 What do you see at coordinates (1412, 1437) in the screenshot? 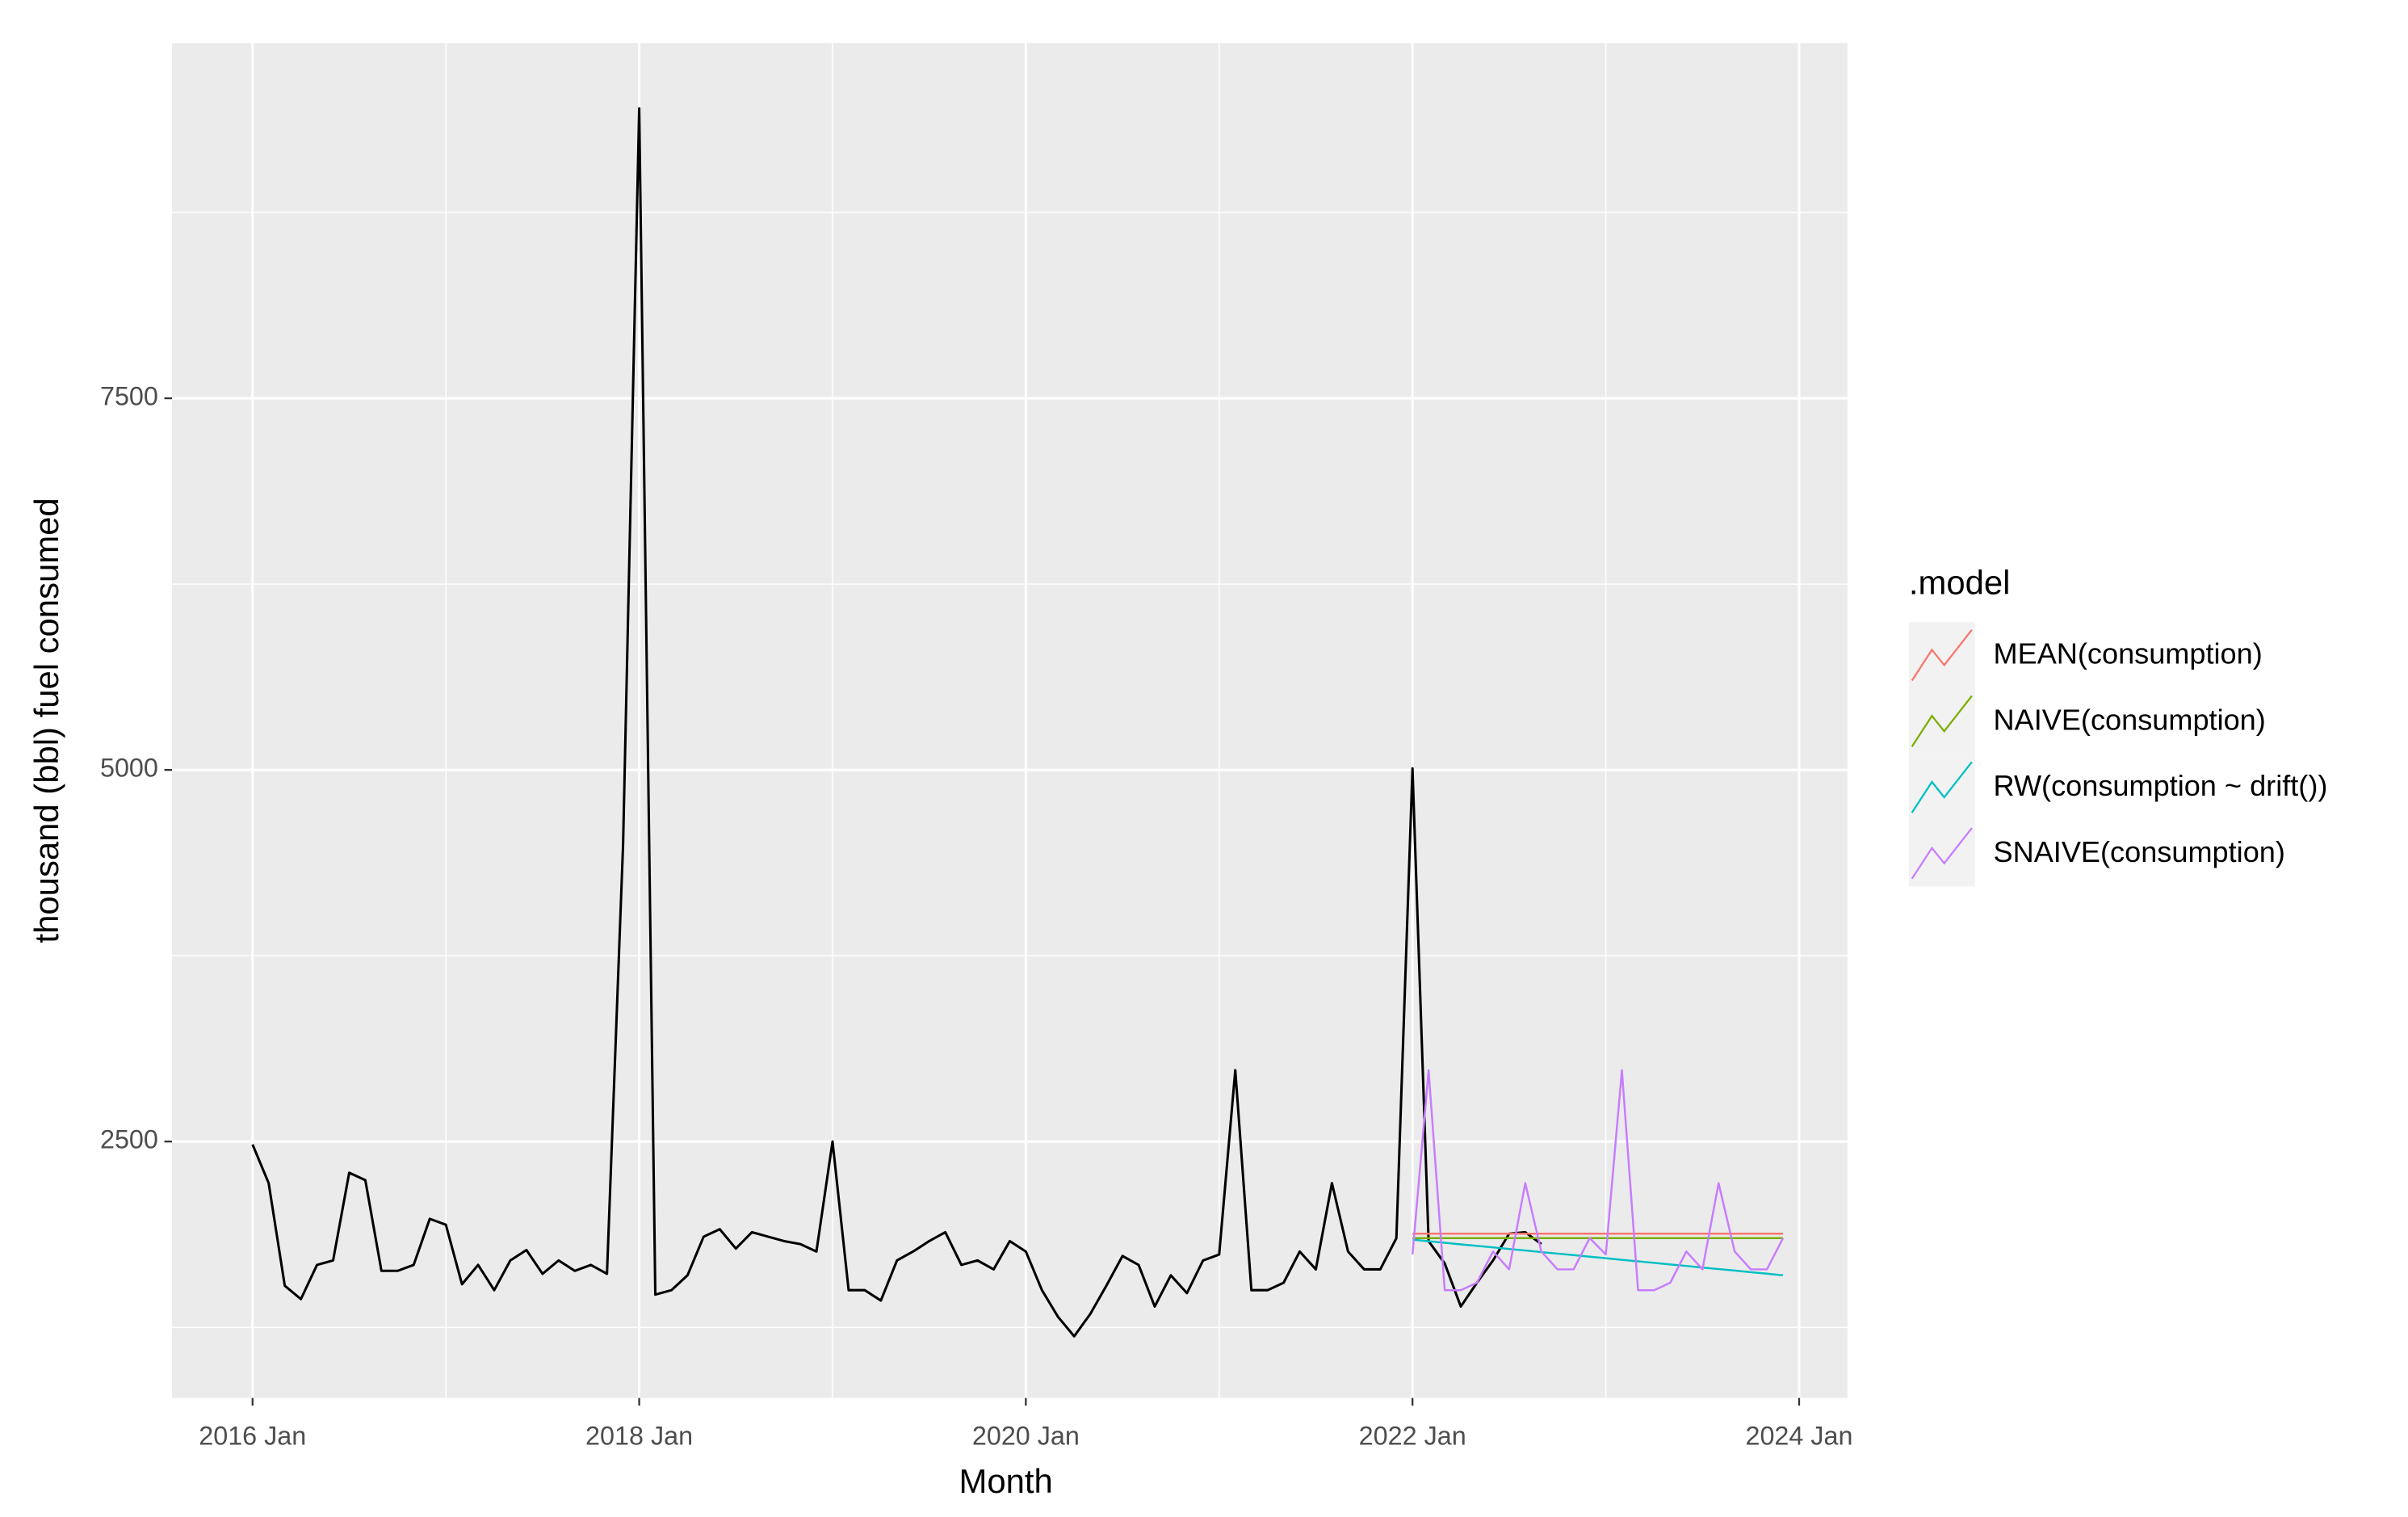
I see `x-tick-label: 2022 Jan` at bounding box center [1412, 1437].